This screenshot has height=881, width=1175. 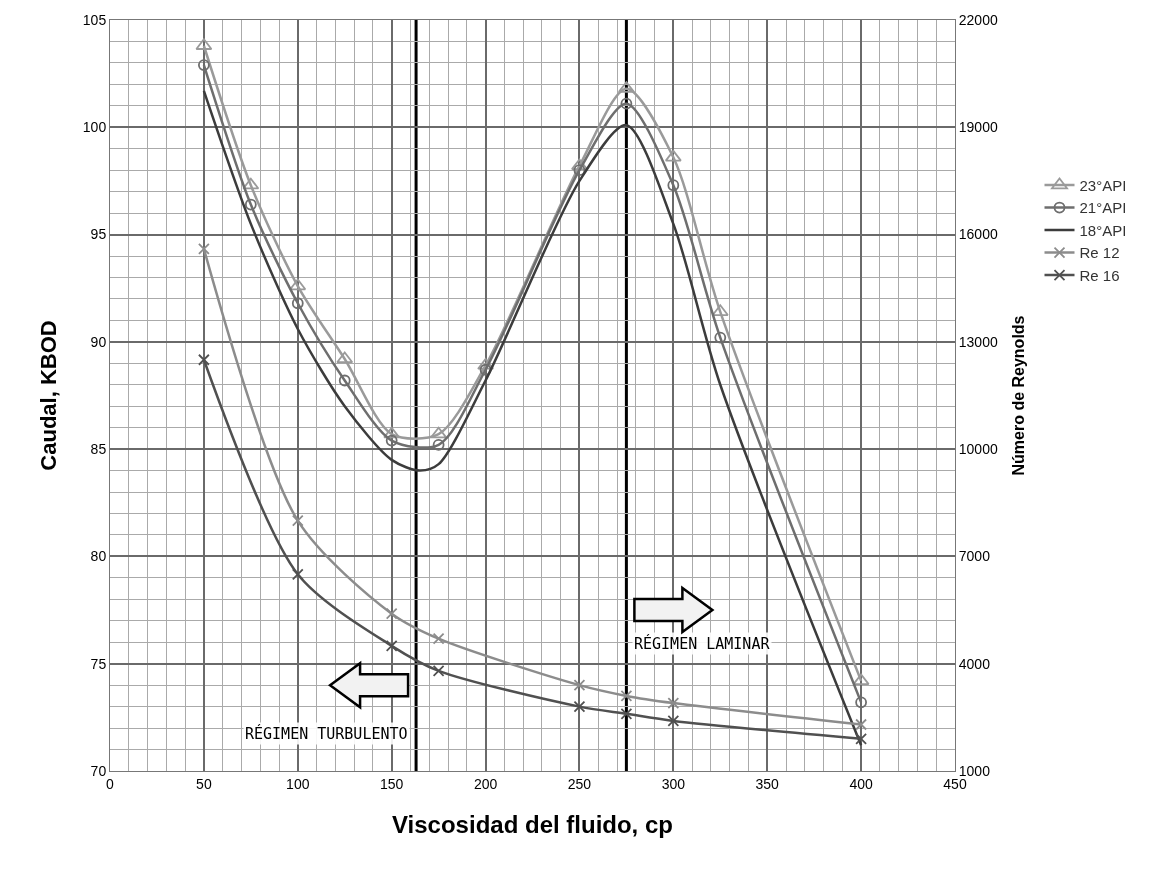 I want to click on y-tick-label: 95, so click(x=98, y=234).